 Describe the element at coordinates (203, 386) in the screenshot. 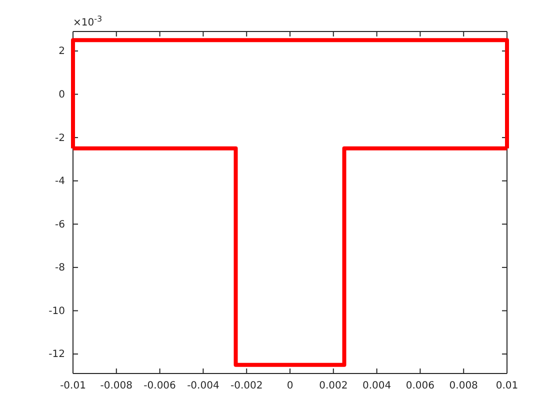

I see `x-tick-label: -0.004` at that location.